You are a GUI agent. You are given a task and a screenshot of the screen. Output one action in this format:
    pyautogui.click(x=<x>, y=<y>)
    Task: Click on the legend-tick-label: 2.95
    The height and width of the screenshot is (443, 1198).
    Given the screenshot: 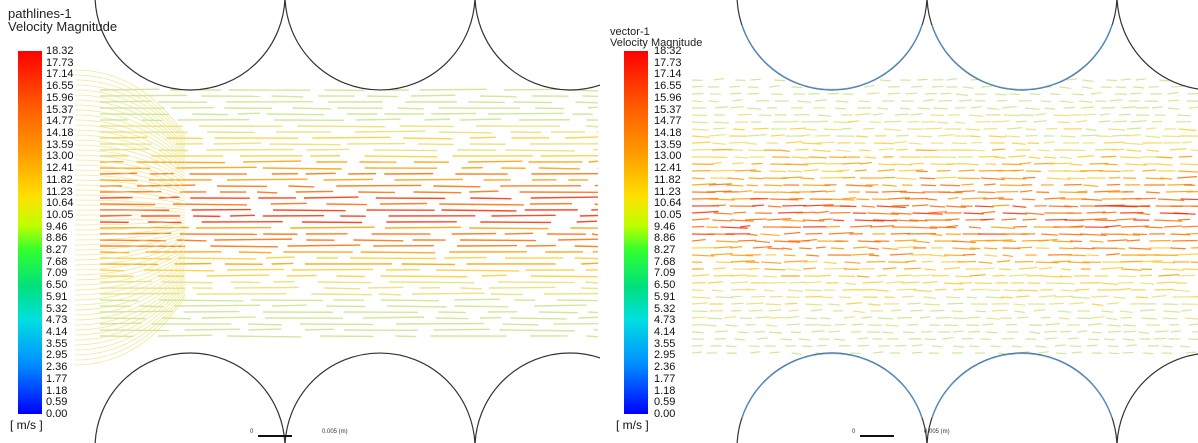 What is the action you would take?
    pyautogui.click(x=665, y=355)
    